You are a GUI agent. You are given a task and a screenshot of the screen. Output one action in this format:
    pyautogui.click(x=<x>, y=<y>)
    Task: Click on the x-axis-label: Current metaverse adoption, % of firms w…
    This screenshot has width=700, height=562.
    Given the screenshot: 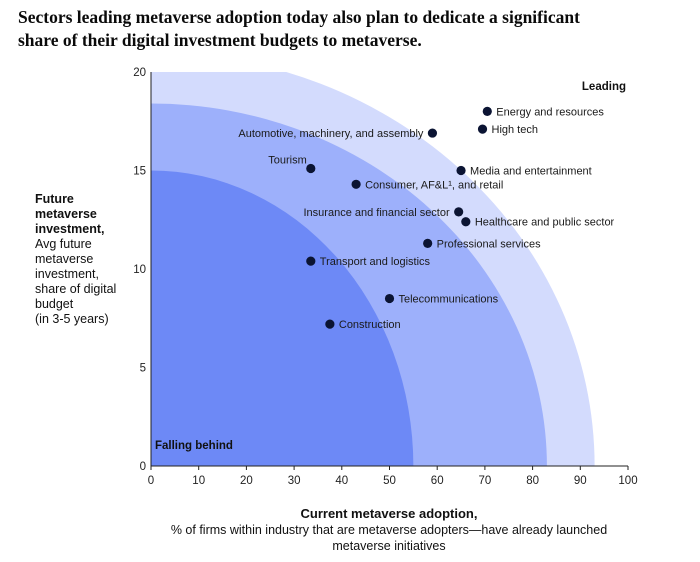 What is the action you would take?
    pyautogui.click(x=389, y=530)
    